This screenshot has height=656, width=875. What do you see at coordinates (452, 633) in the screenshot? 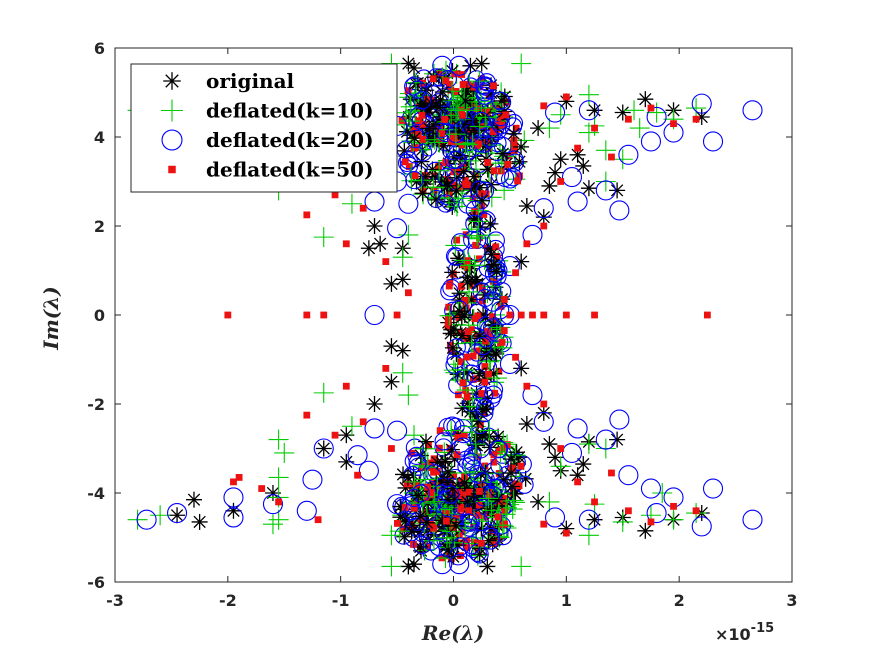
I see `x-axis-label: Re(λ)` at bounding box center [452, 633].